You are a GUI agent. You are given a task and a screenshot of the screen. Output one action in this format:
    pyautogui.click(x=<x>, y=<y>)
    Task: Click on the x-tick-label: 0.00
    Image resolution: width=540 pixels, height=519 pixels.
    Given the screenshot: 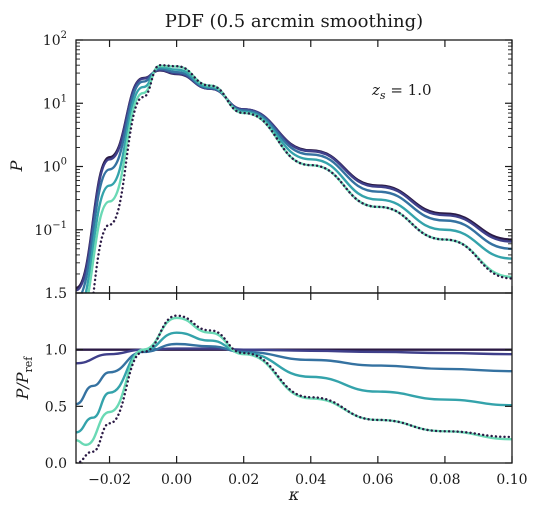 What is the action you would take?
    pyautogui.click(x=176, y=480)
    